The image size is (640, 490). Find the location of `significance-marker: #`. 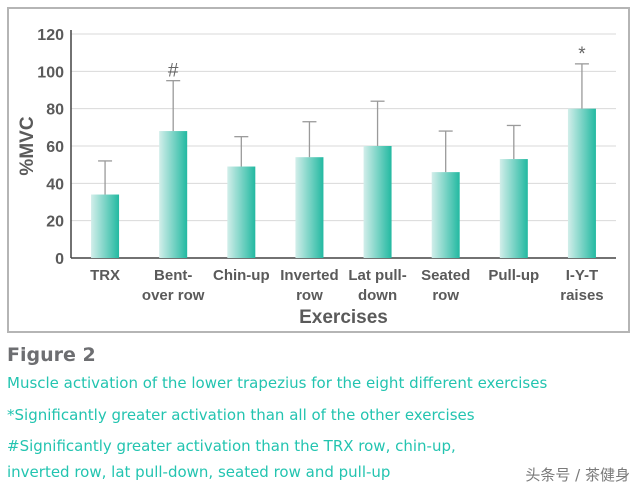

significance-marker: # is located at coordinates (173, 71).